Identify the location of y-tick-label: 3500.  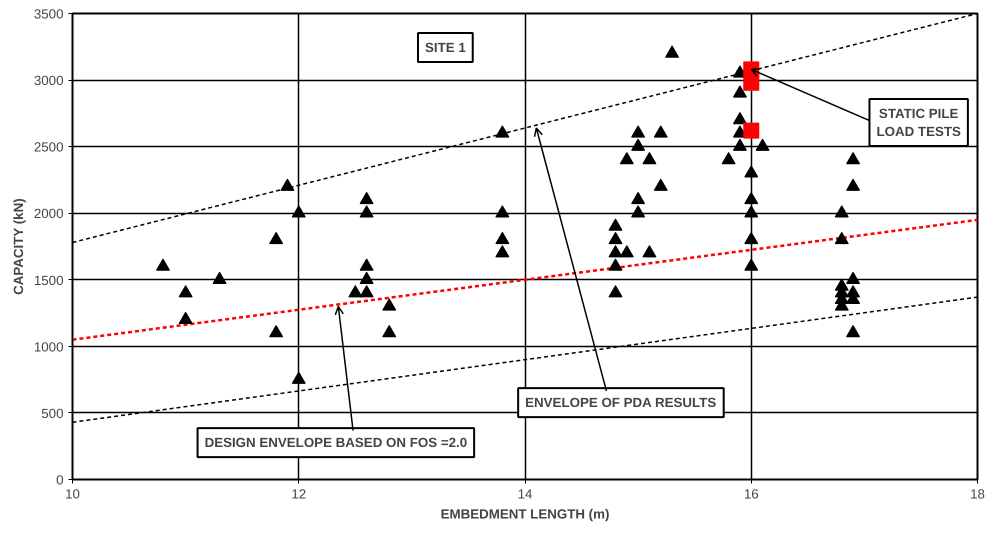
(49, 14).